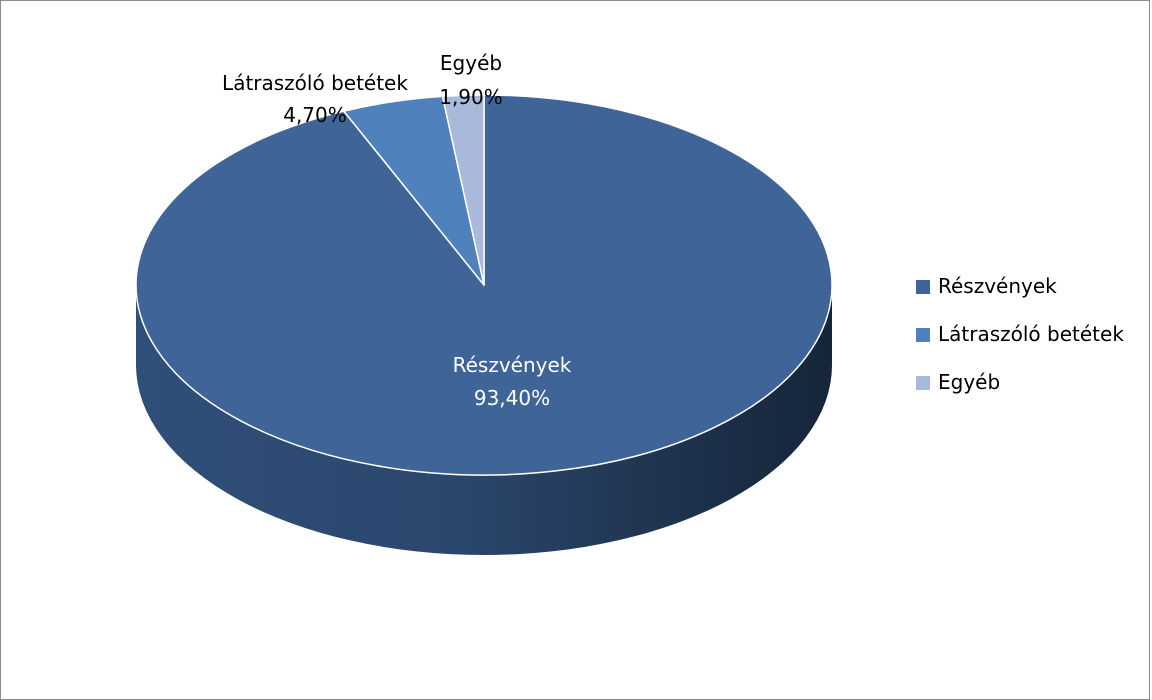 The image size is (1152, 700). I want to click on data-label-egyeb-category: Egyéb, so click(471, 63).